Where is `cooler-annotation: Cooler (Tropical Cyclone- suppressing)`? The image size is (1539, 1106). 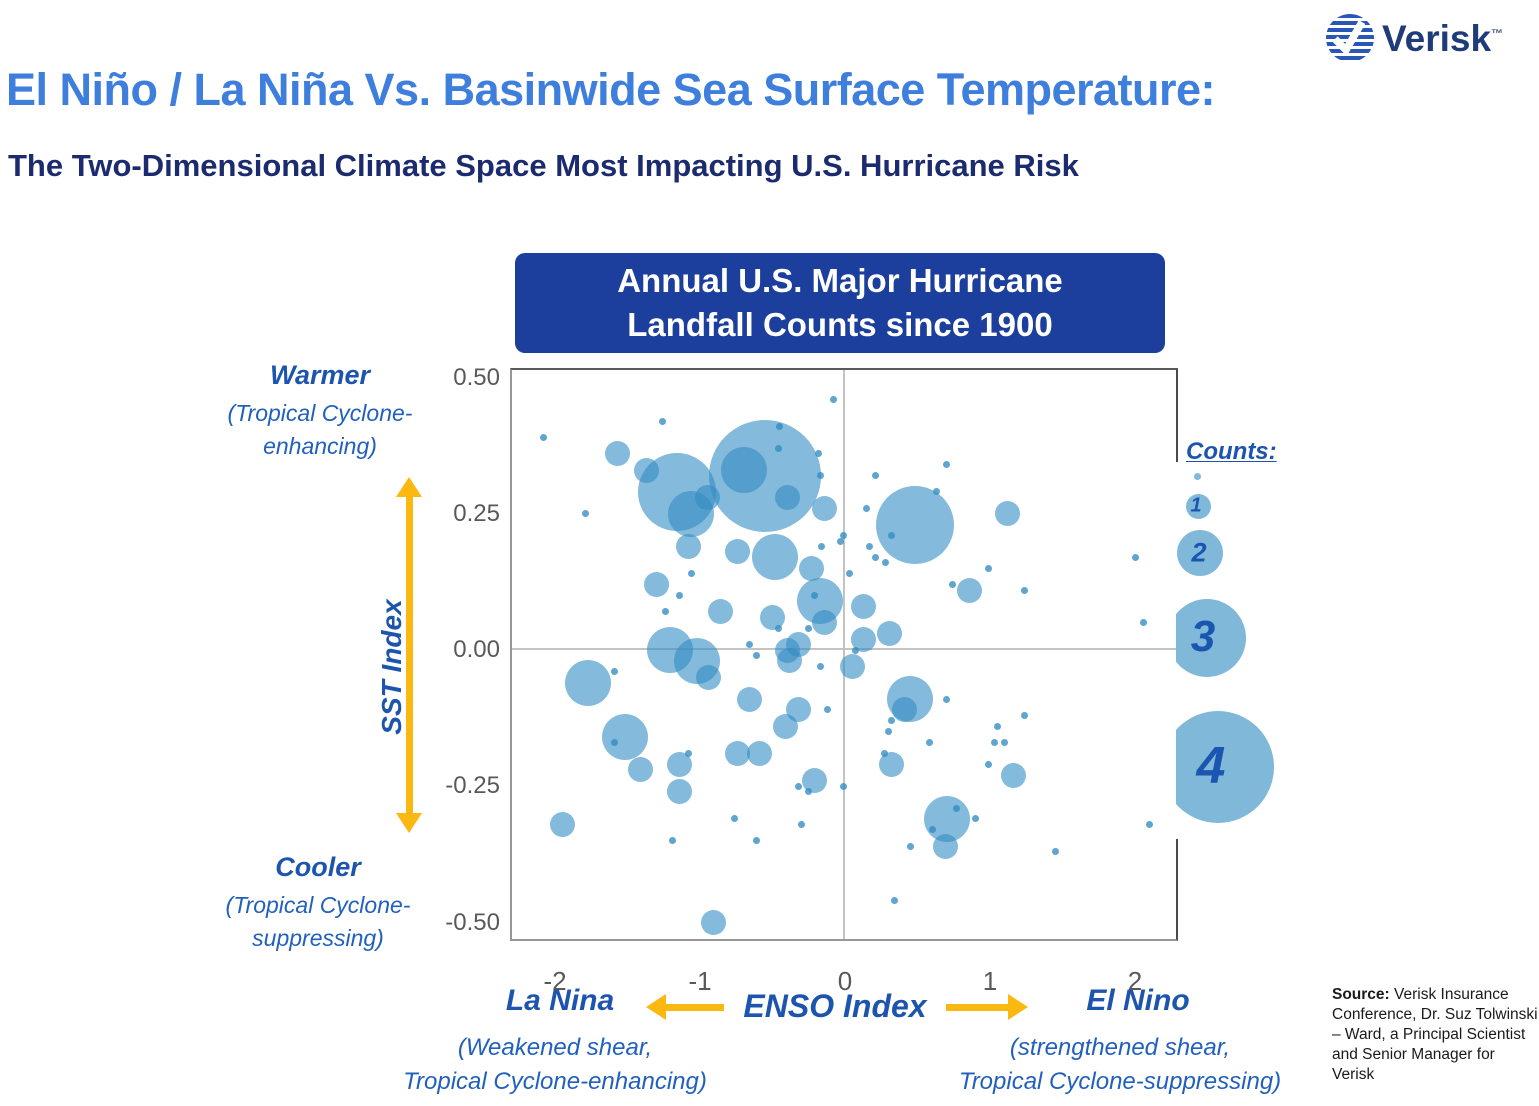 cooler-annotation: Cooler (Tropical Cyclone- suppressing) is located at coordinates (318, 903).